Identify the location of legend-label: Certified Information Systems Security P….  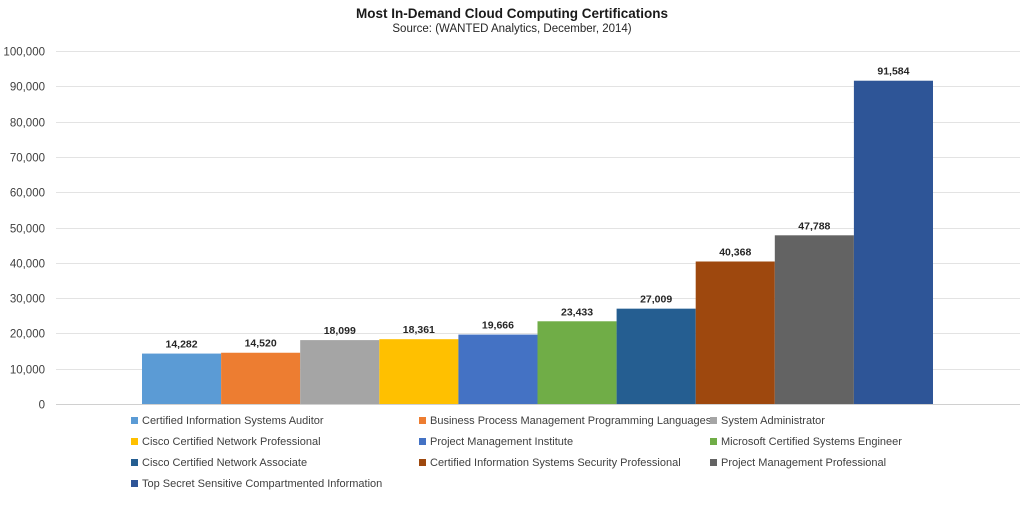
(555, 463).